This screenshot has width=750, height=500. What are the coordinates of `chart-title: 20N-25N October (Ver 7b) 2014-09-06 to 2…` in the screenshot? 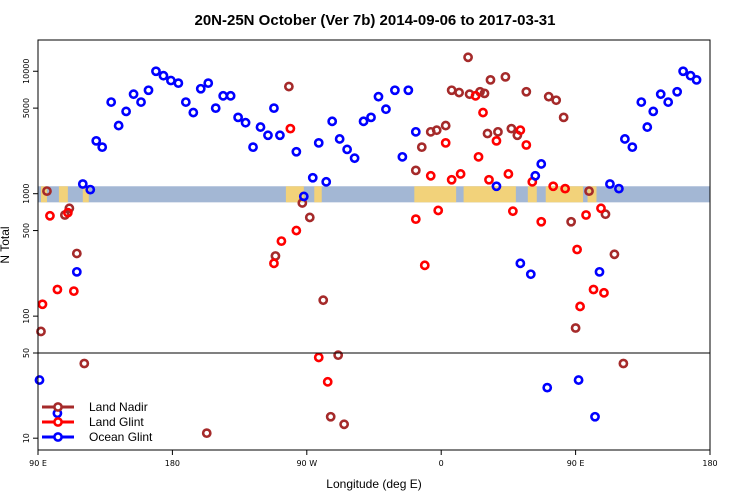 It's located at (374, 20).